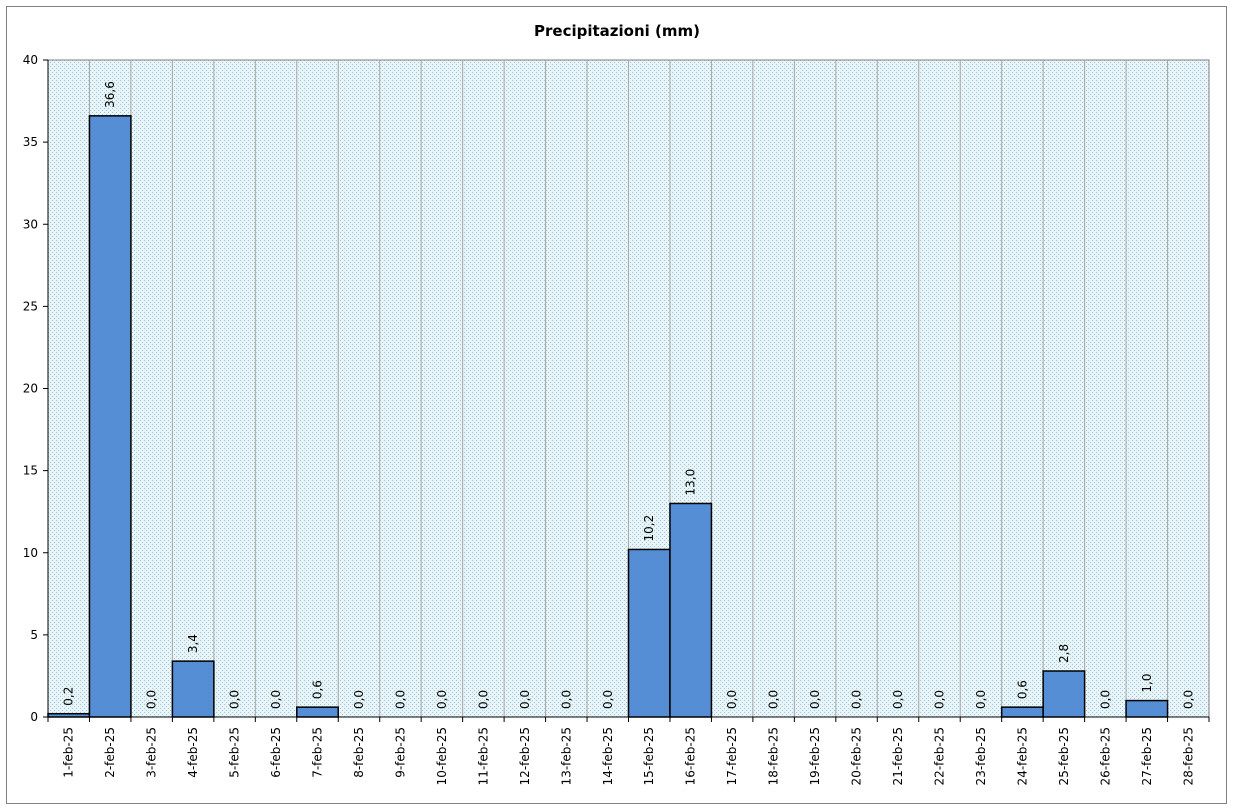  I want to click on x-tick-label: 8-feb-25, so click(359, 752).